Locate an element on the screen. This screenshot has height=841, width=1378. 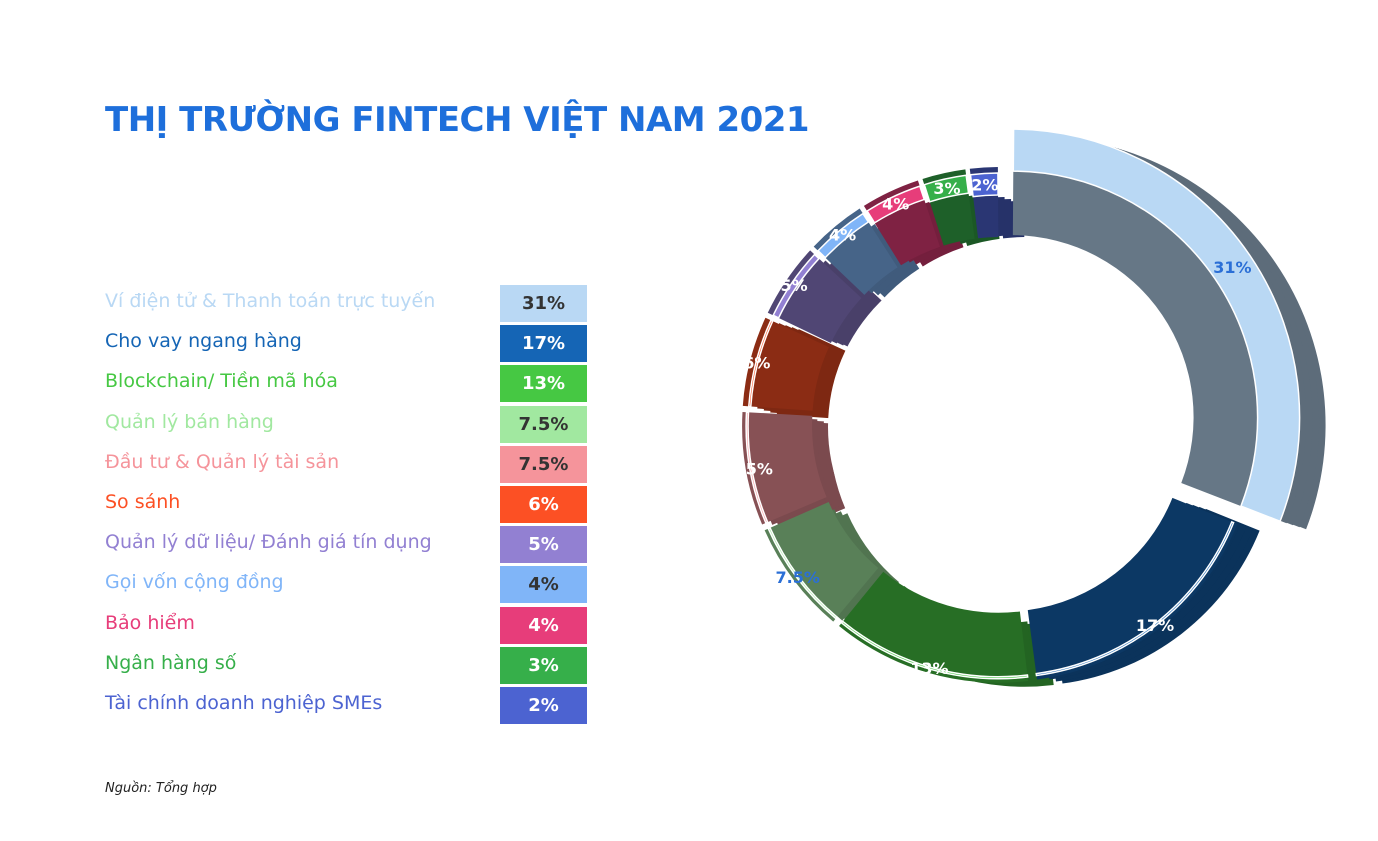
legend-item: Quản lý dữ liệu/ Đánh giá tín dụng 5% is located at coordinates (347, 545).